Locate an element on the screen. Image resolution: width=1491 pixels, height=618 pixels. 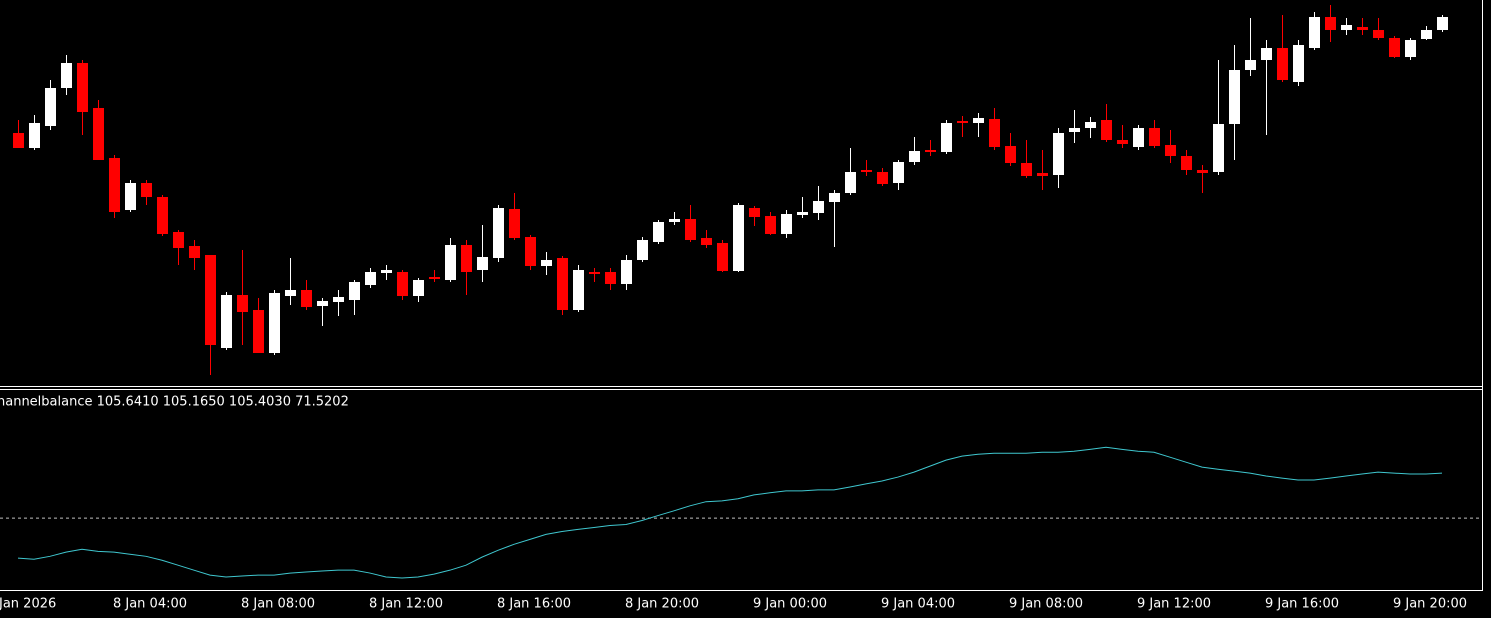
x-tick-label: Jan 2026 is located at coordinates (28, 604).